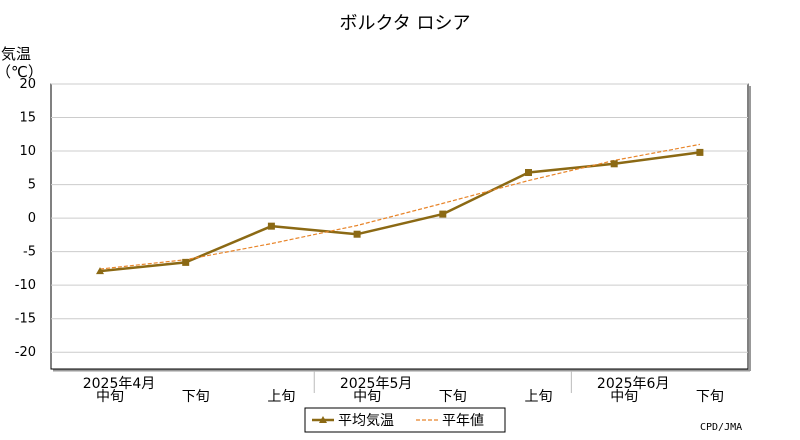 The height and width of the screenshot is (440, 800). Describe the element at coordinates (633, 384) in the screenshot. I see `month-label: 2025年6月` at that location.